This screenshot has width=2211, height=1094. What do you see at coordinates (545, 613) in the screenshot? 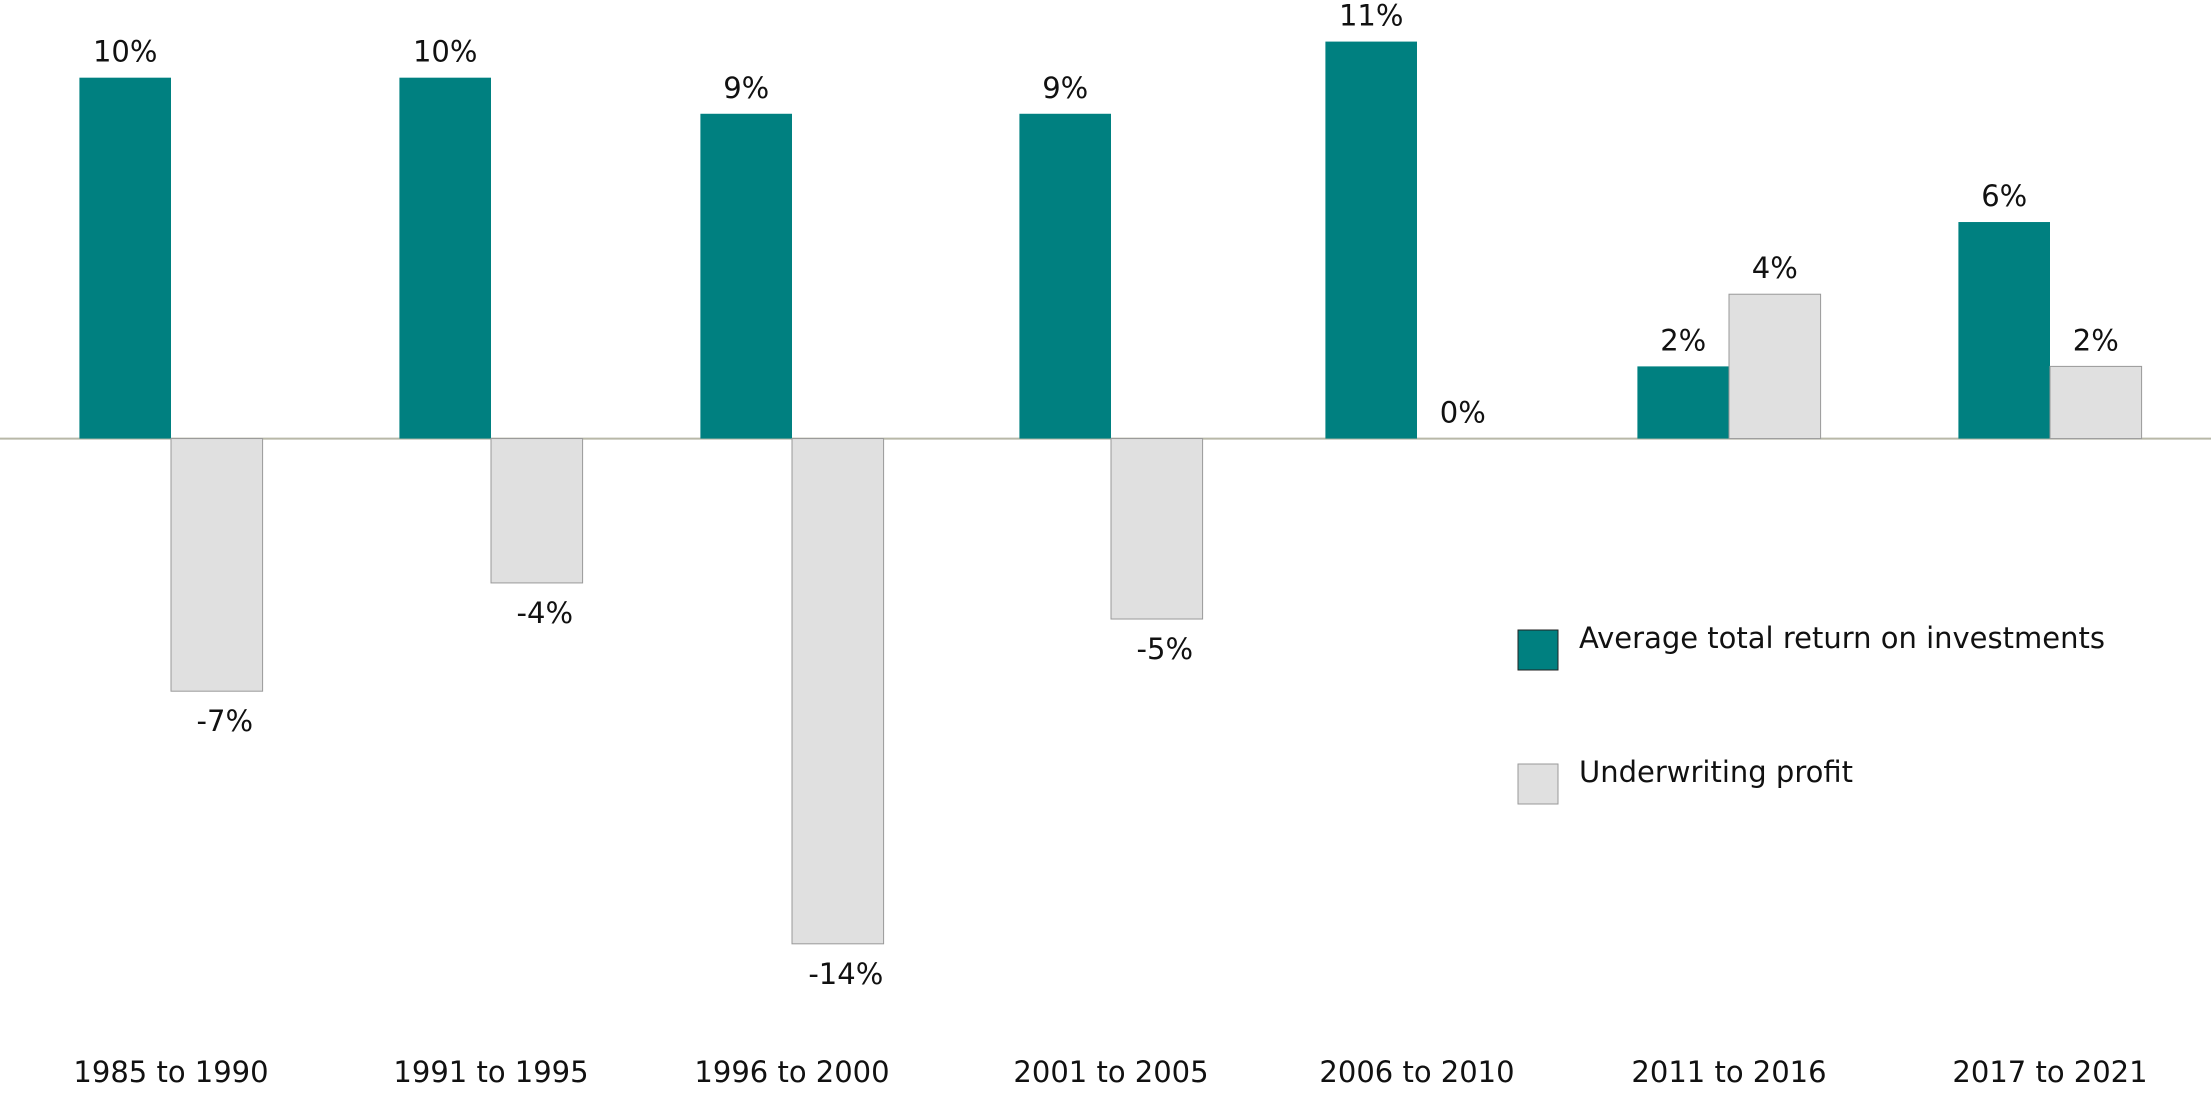
I see `value-label: -4%` at bounding box center [545, 613].